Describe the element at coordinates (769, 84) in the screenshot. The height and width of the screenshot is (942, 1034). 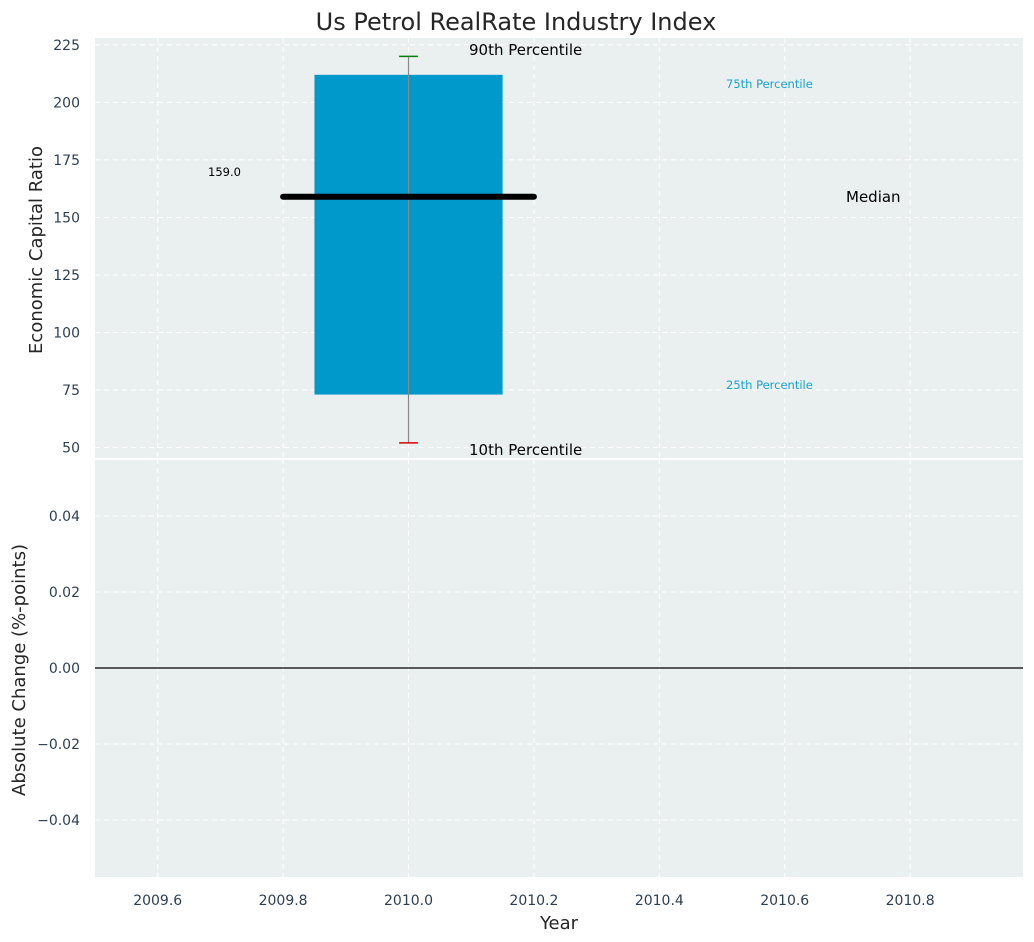
I see `p75-annotation: 75th Percentile` at that location.